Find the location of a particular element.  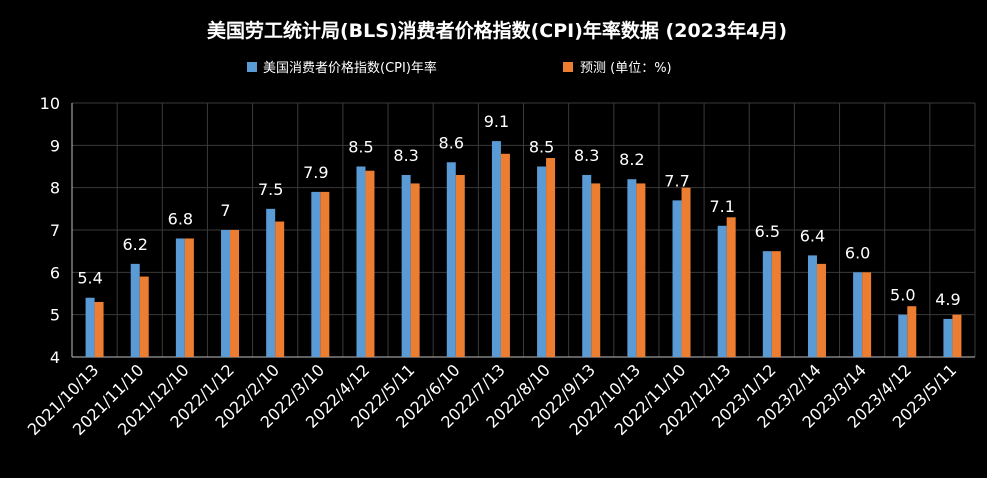

data-label: 4.9 is located at coordinates (947, 299).